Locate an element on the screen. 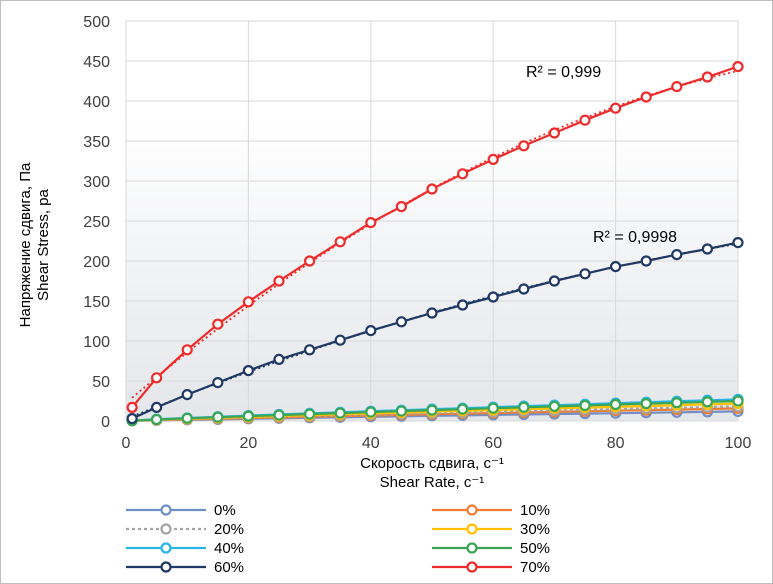  legend-item-0-pct: 0% is located at coordinates (181, 510).